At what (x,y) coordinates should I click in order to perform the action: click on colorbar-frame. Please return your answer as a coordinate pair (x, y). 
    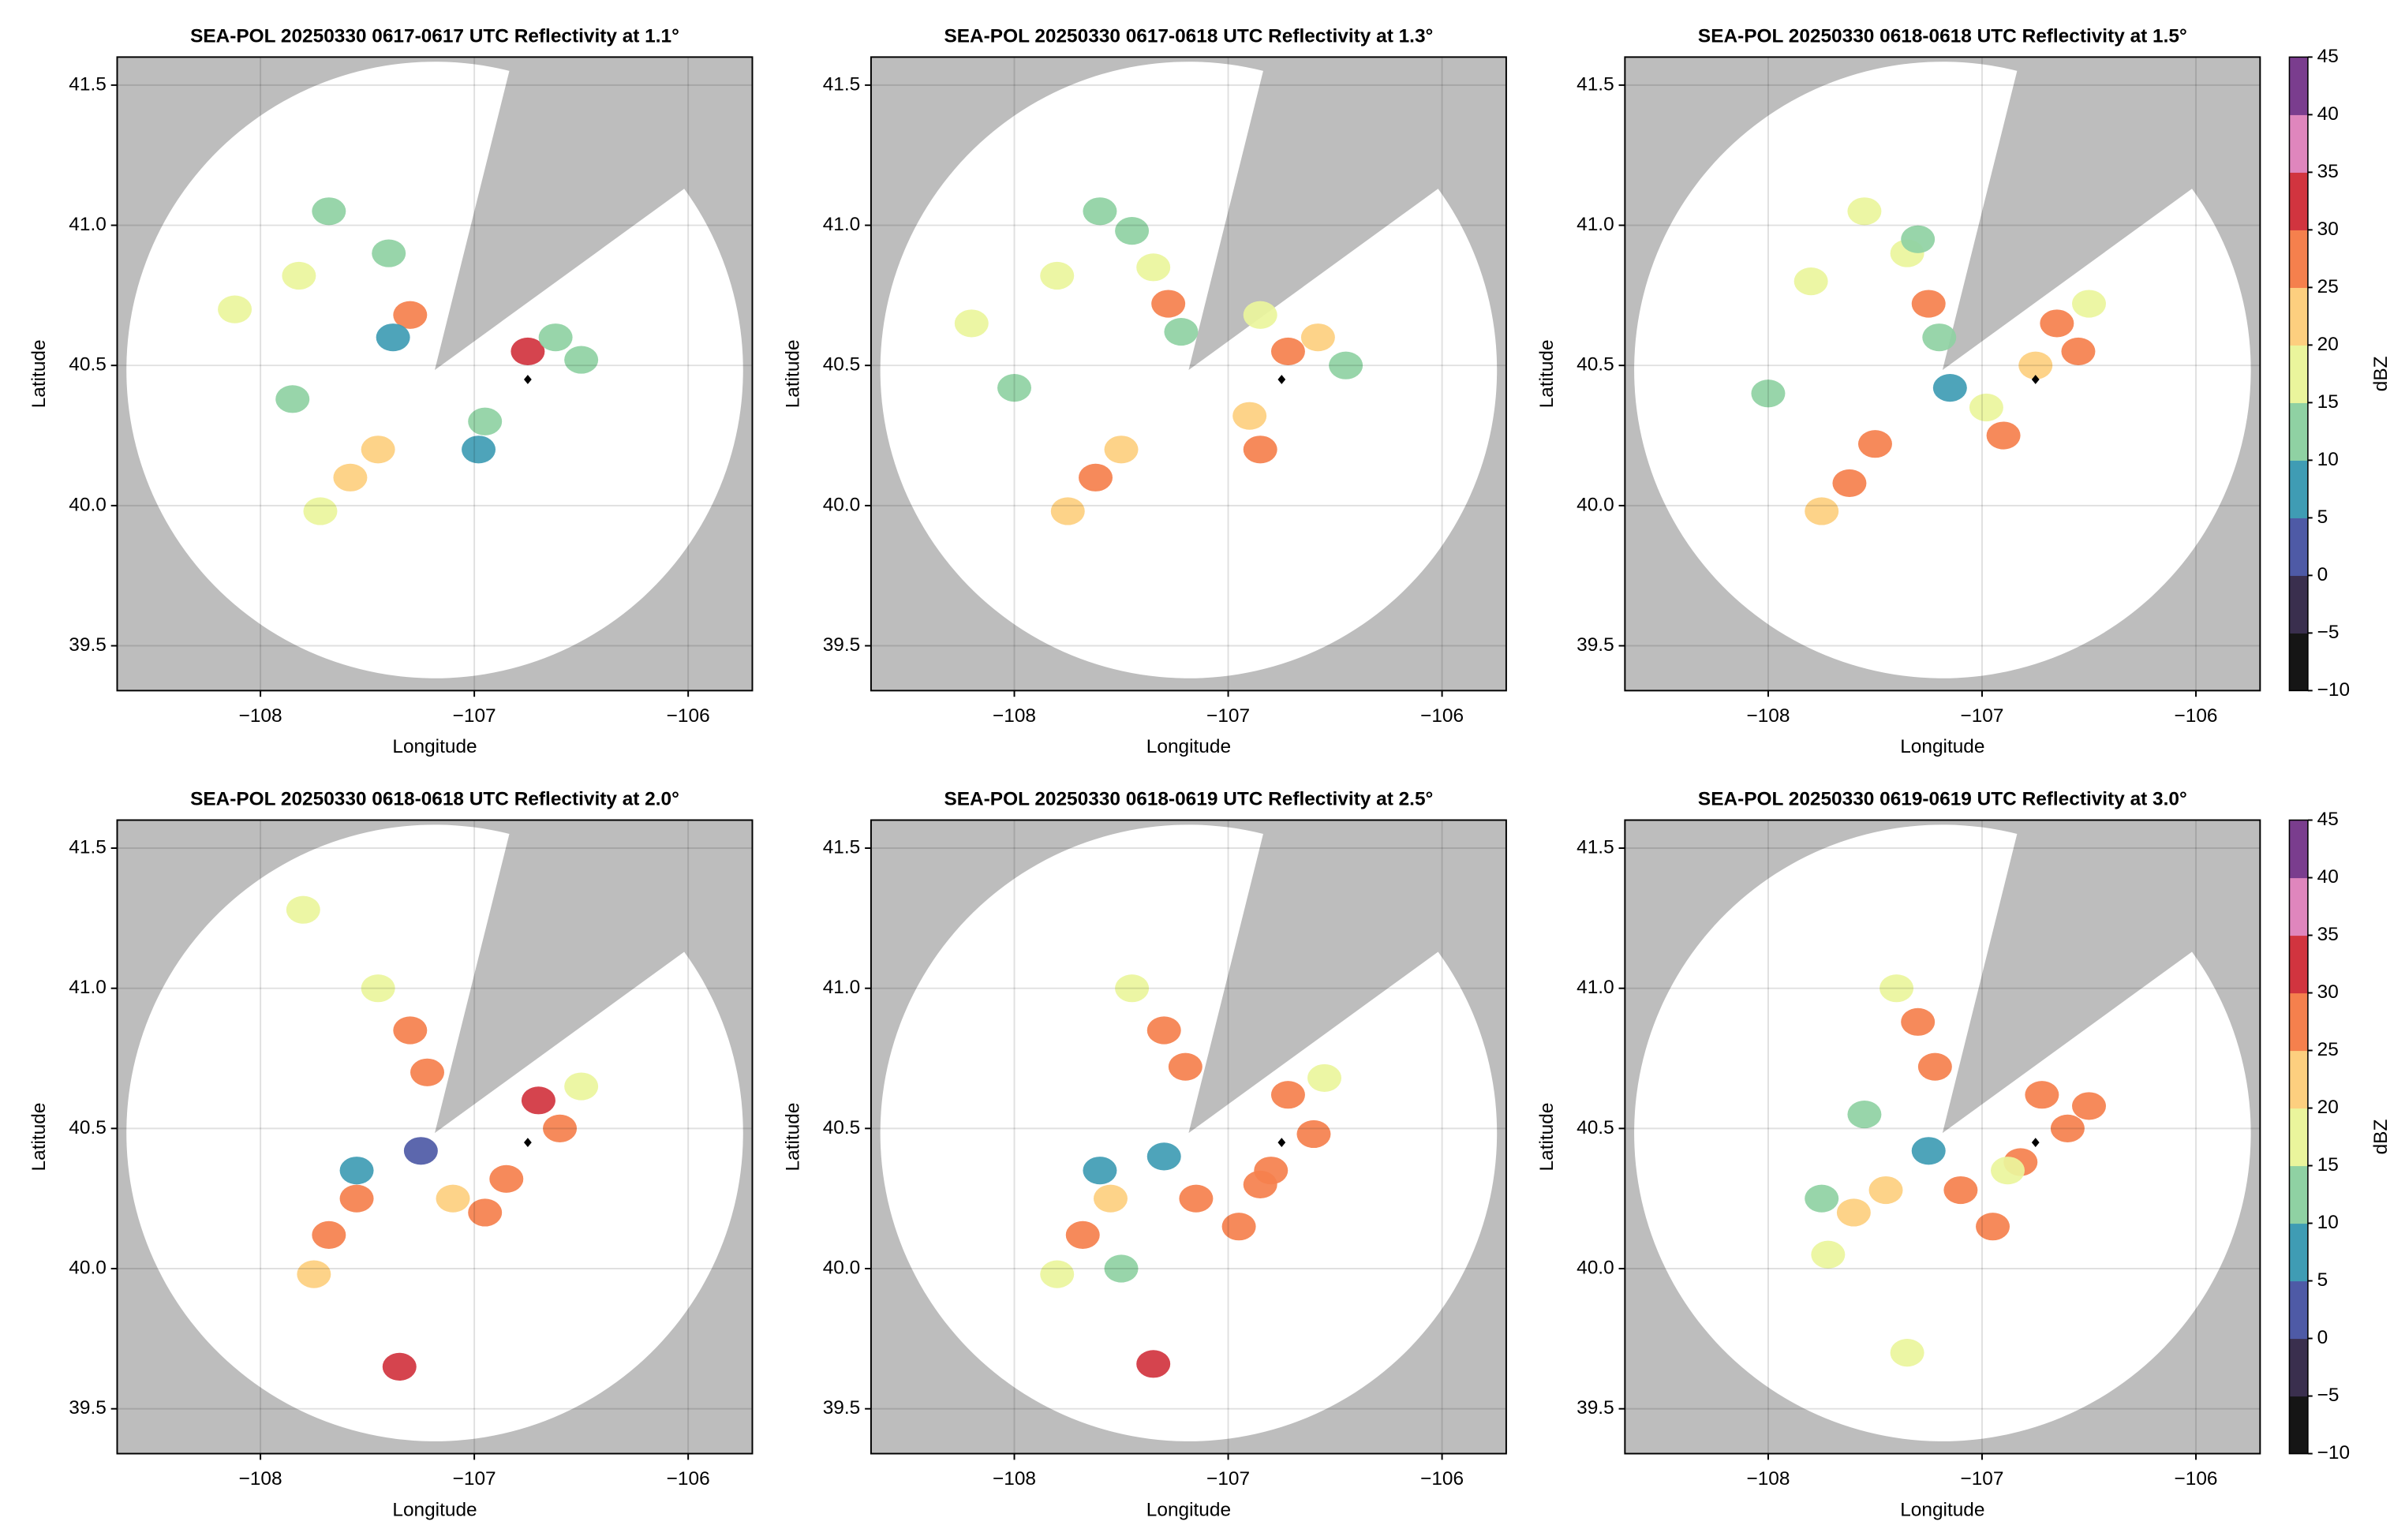
    Looking at the image, I should click on (2298, 1137).